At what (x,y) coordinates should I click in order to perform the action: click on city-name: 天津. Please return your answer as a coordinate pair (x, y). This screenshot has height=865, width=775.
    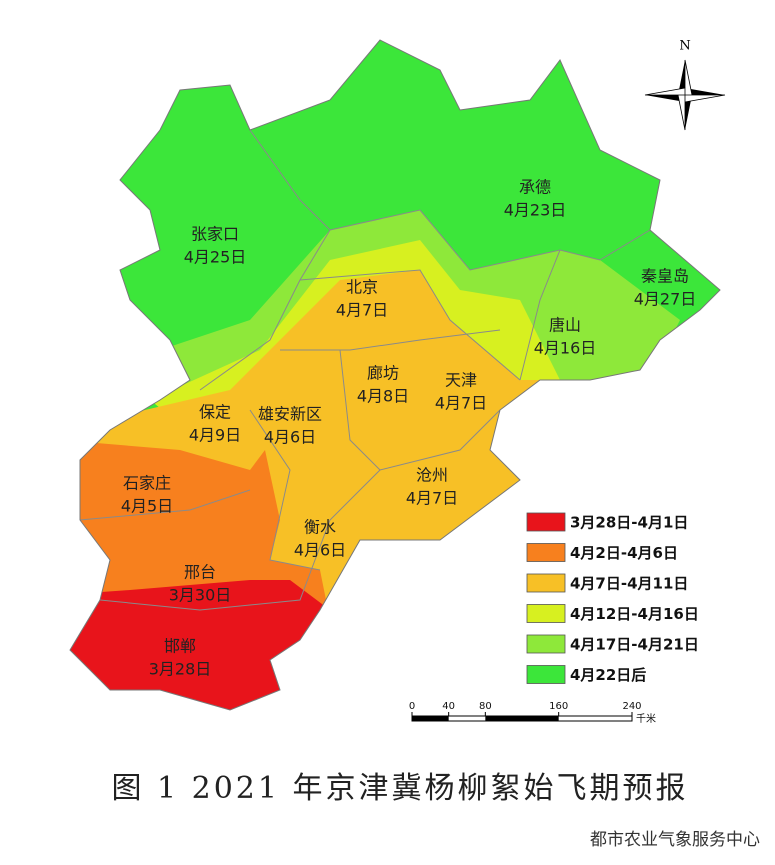
    Looking at the image, I should click on (461, 380).